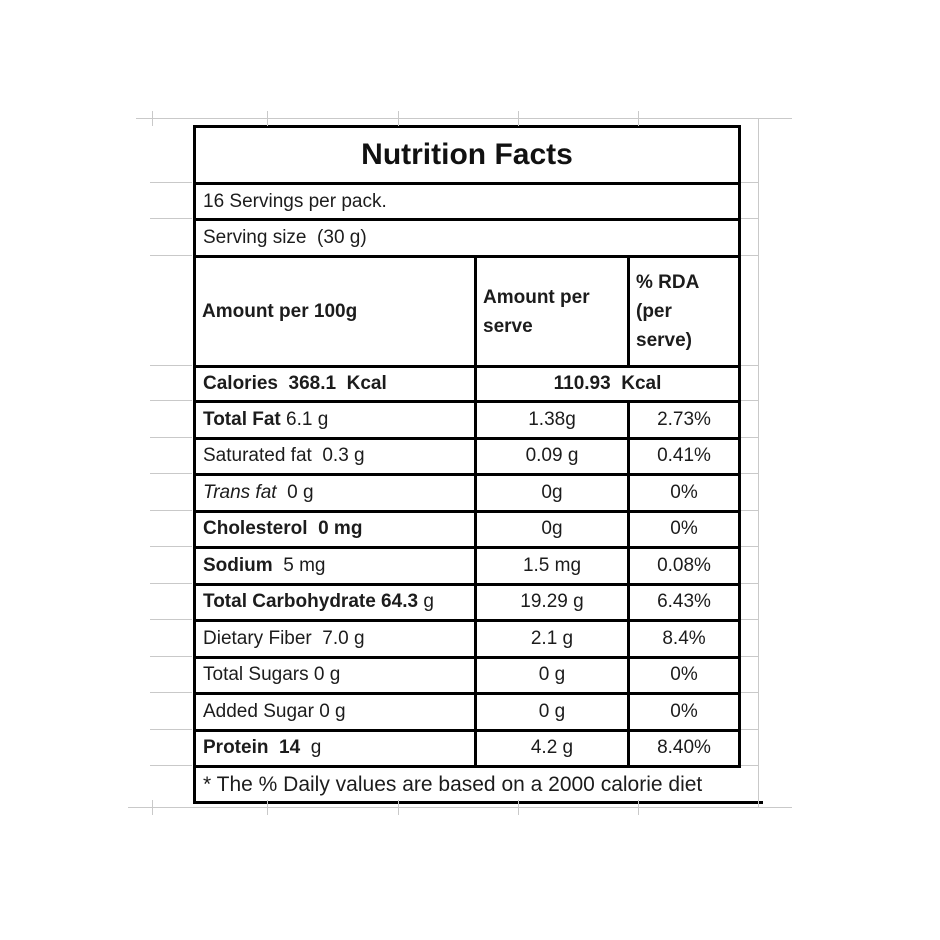 The width and height of the screenshot is (940, 940). I want to click on amount-per-serve-cell: 2.1 g, so click(552, 639).